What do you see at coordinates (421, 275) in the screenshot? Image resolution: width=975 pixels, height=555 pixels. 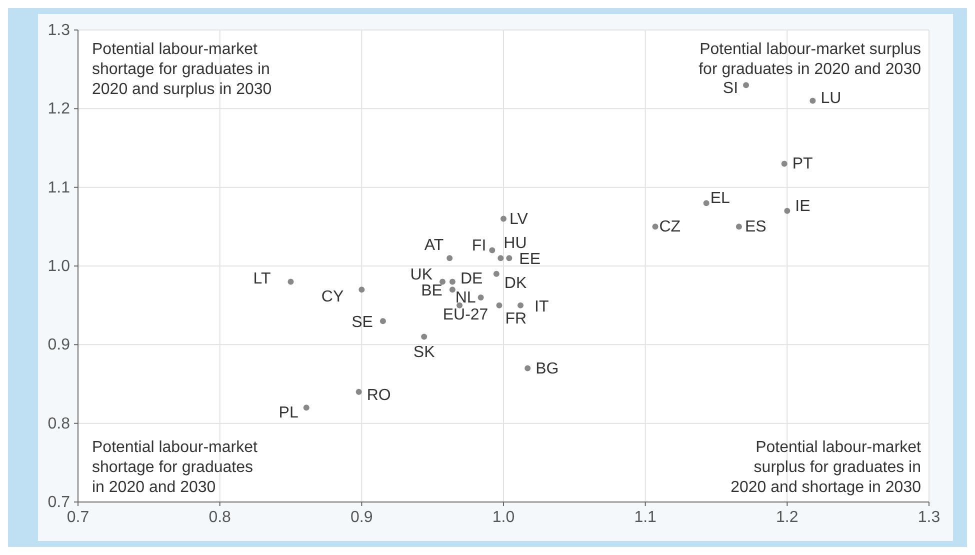 I see `annotation: UK` at bounding box center [421, 275].